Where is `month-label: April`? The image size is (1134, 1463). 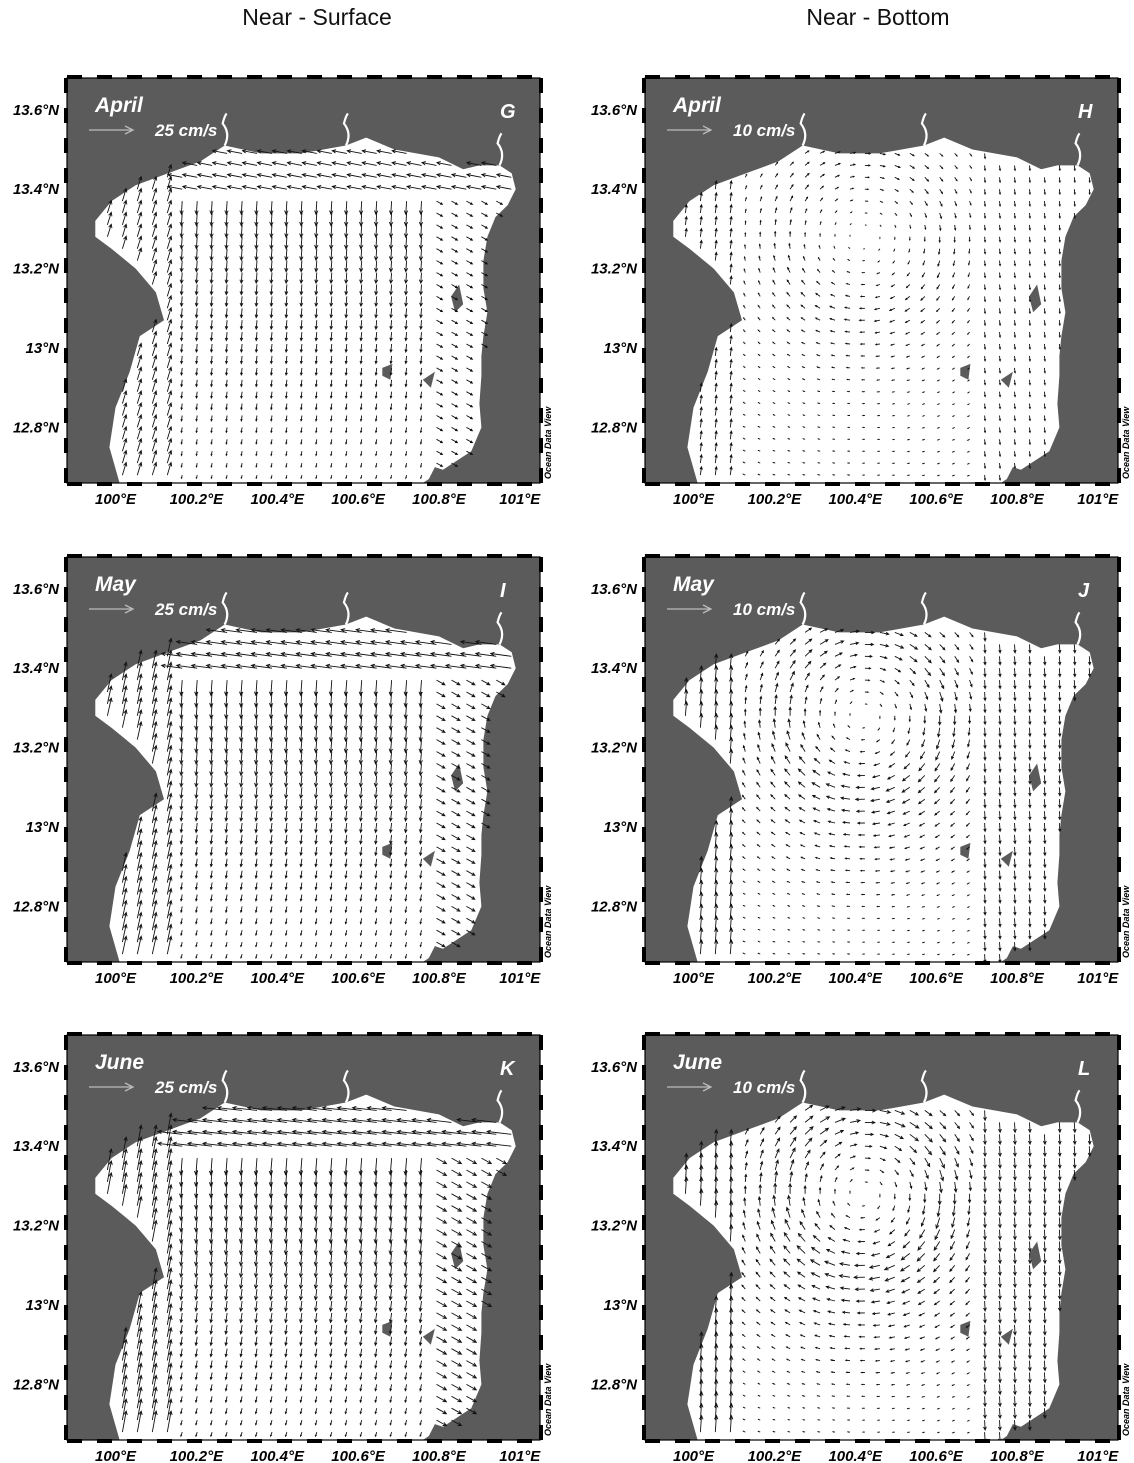
month-label: April is located at coordinates (697, 105).